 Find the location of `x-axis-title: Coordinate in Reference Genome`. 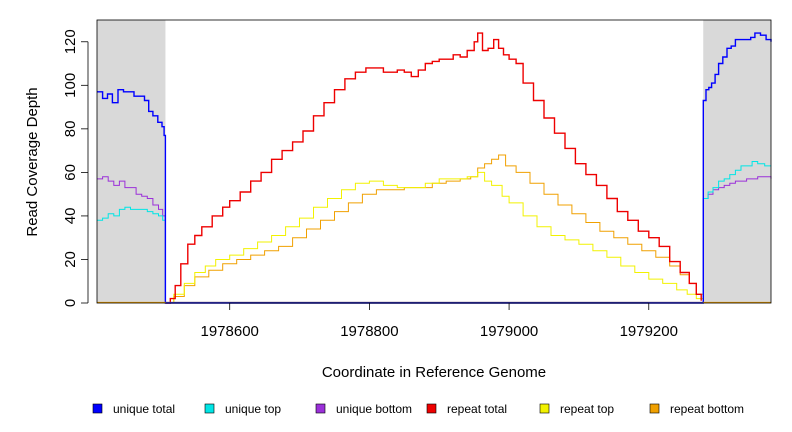

x-axis-title: Coordinate in Reference Genome is located at coordinates (434, 372).